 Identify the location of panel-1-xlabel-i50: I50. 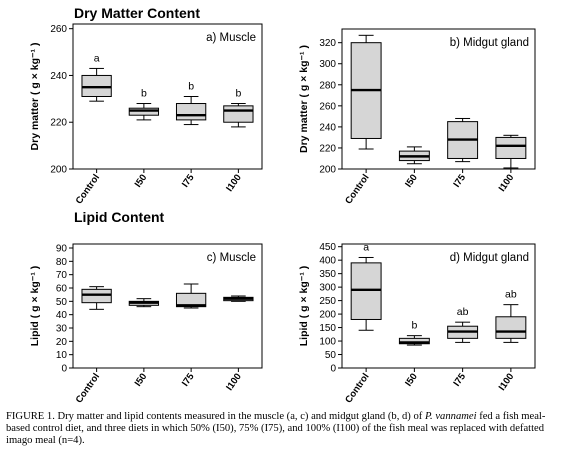
(141, 180).